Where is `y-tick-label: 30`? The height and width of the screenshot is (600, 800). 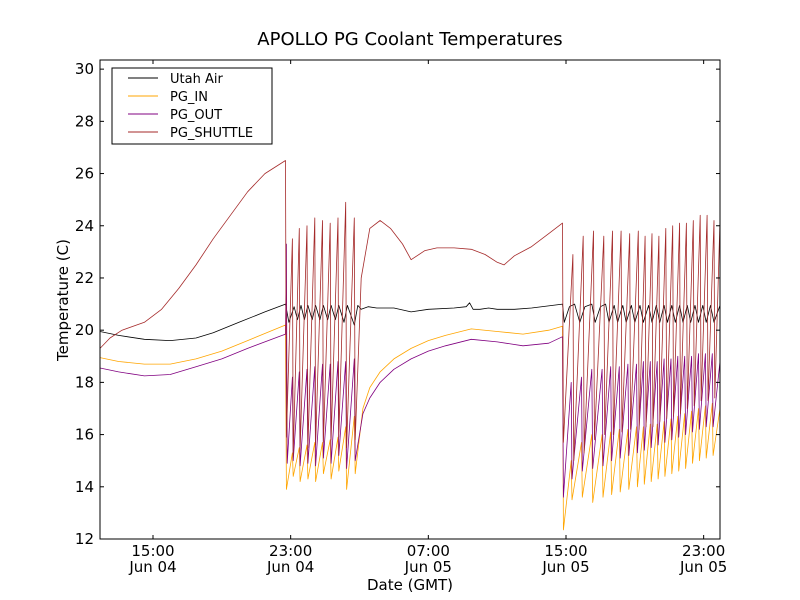
y-tick-label: 30 is located at coordinates (84, 69).